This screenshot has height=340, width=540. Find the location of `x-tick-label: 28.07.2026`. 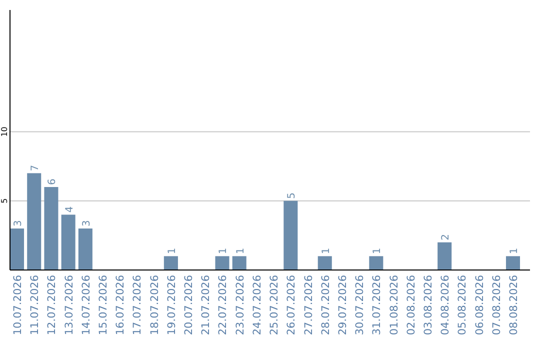

x-tick-label: 28.07.2026 is located at coordinates (326, 305).